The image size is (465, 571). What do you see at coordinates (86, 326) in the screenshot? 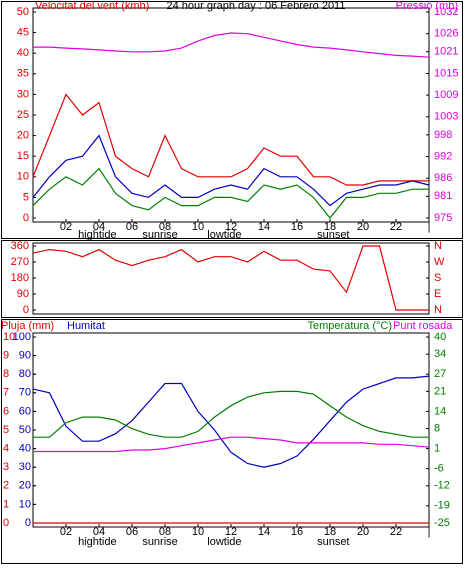
I see `legend-label: Humitat` at bounding box center [86, 326].